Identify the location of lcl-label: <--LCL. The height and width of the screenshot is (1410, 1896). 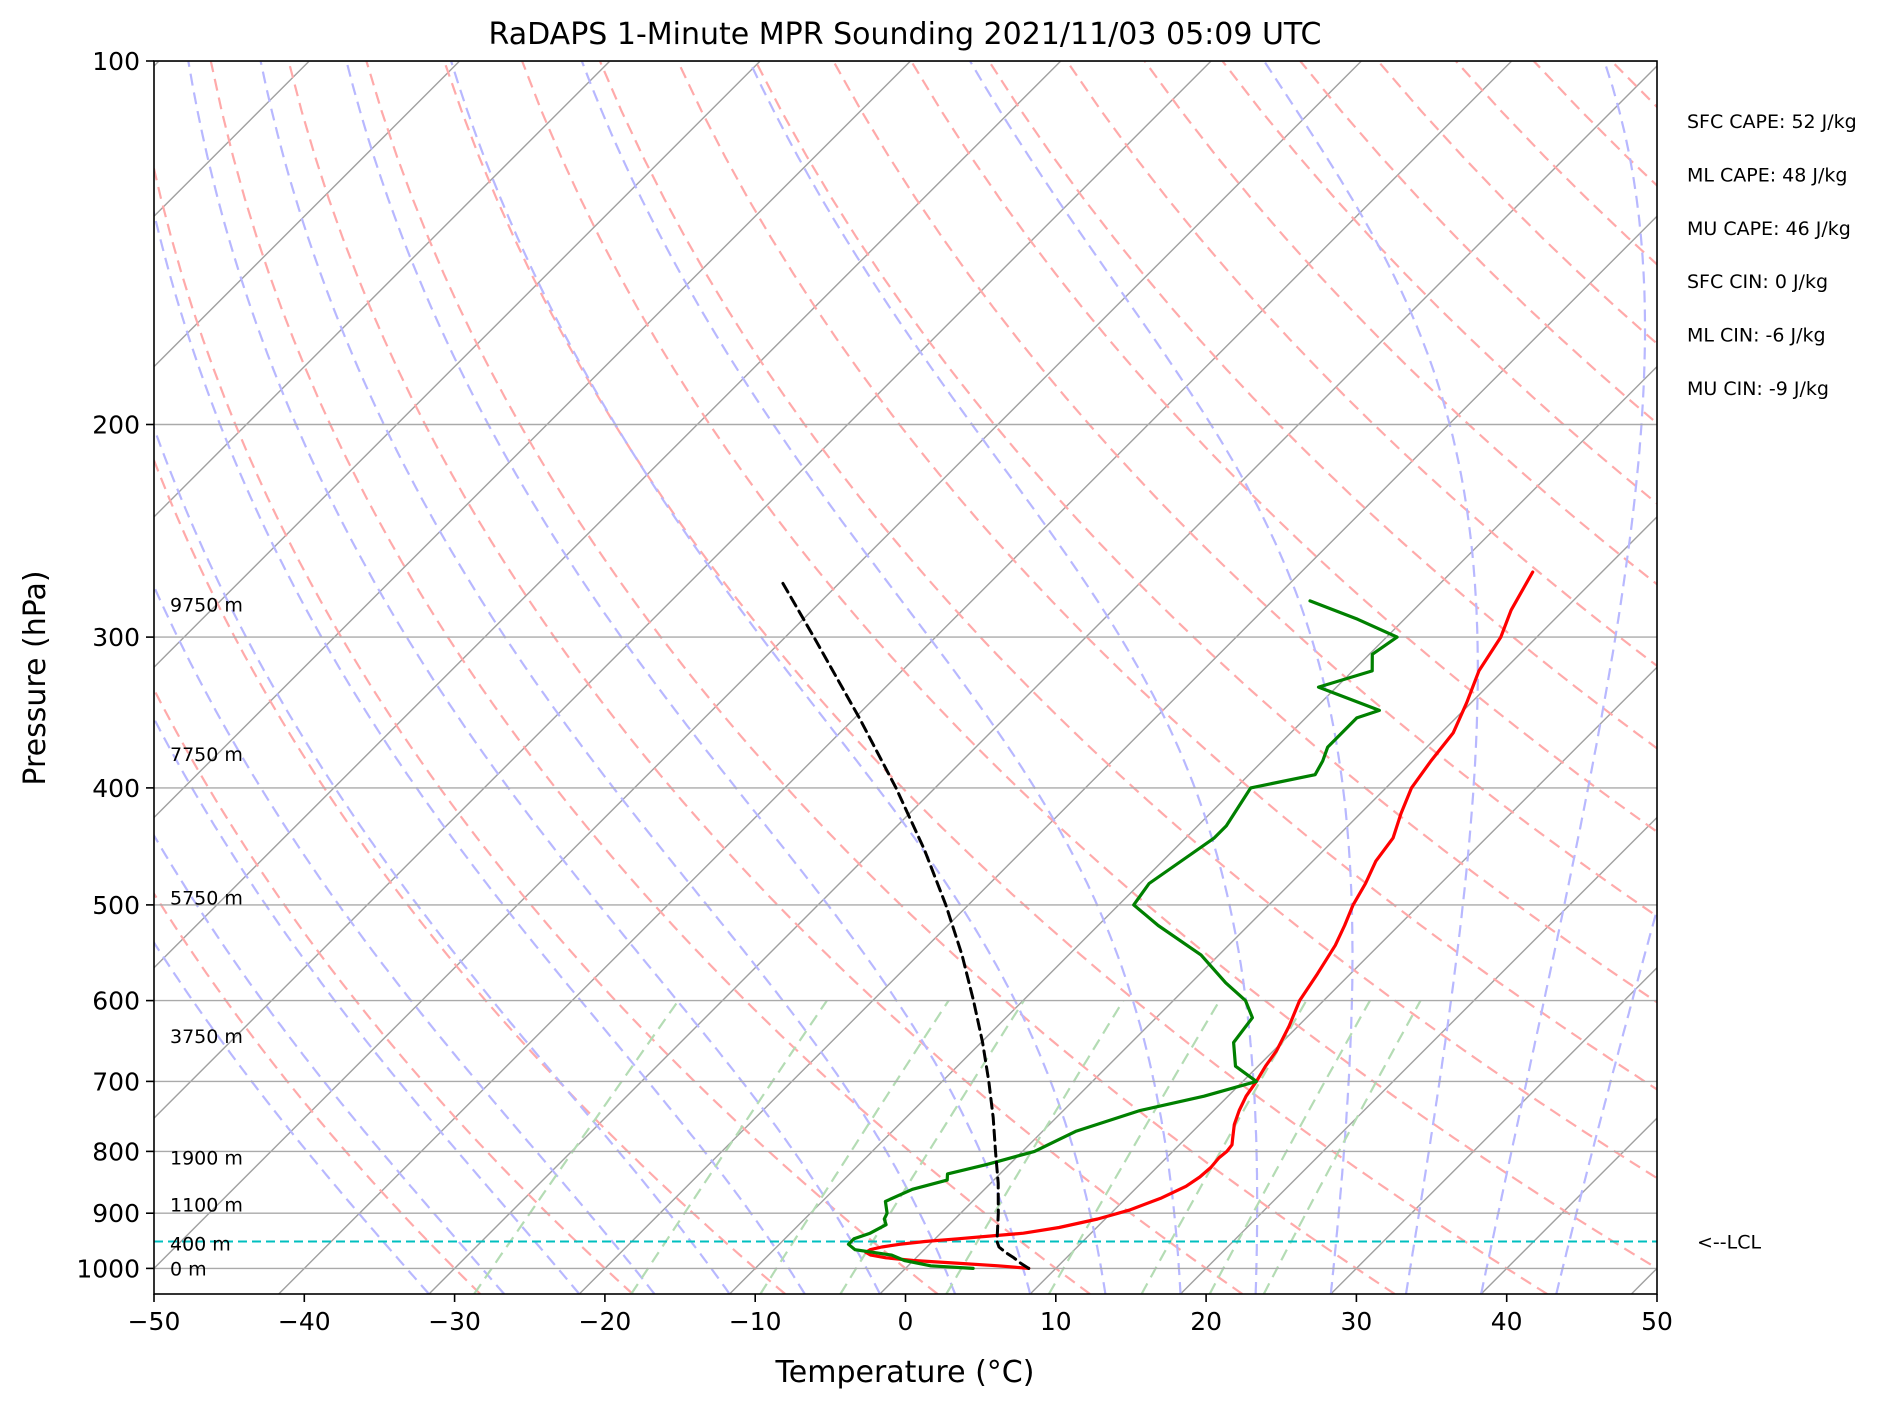
(1729, 1243).